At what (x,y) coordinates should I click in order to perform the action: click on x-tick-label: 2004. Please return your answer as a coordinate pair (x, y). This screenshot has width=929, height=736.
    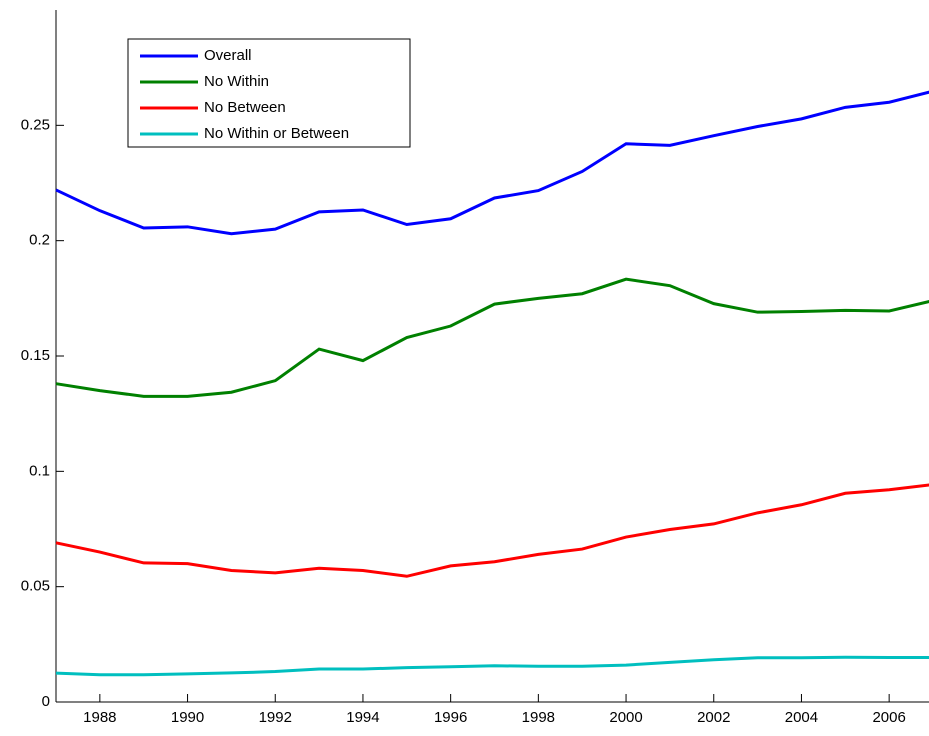
    Looking at the image, I should click on (801, 717).